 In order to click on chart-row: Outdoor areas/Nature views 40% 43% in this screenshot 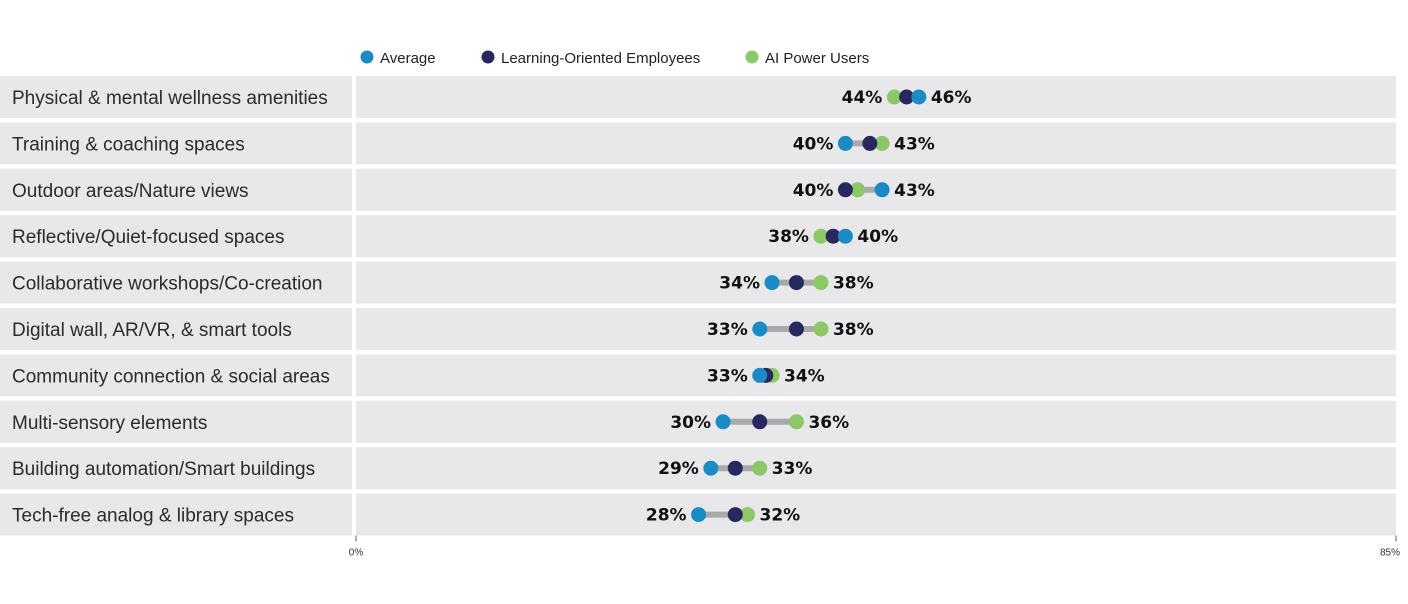, I will do `click(698, 189)`.